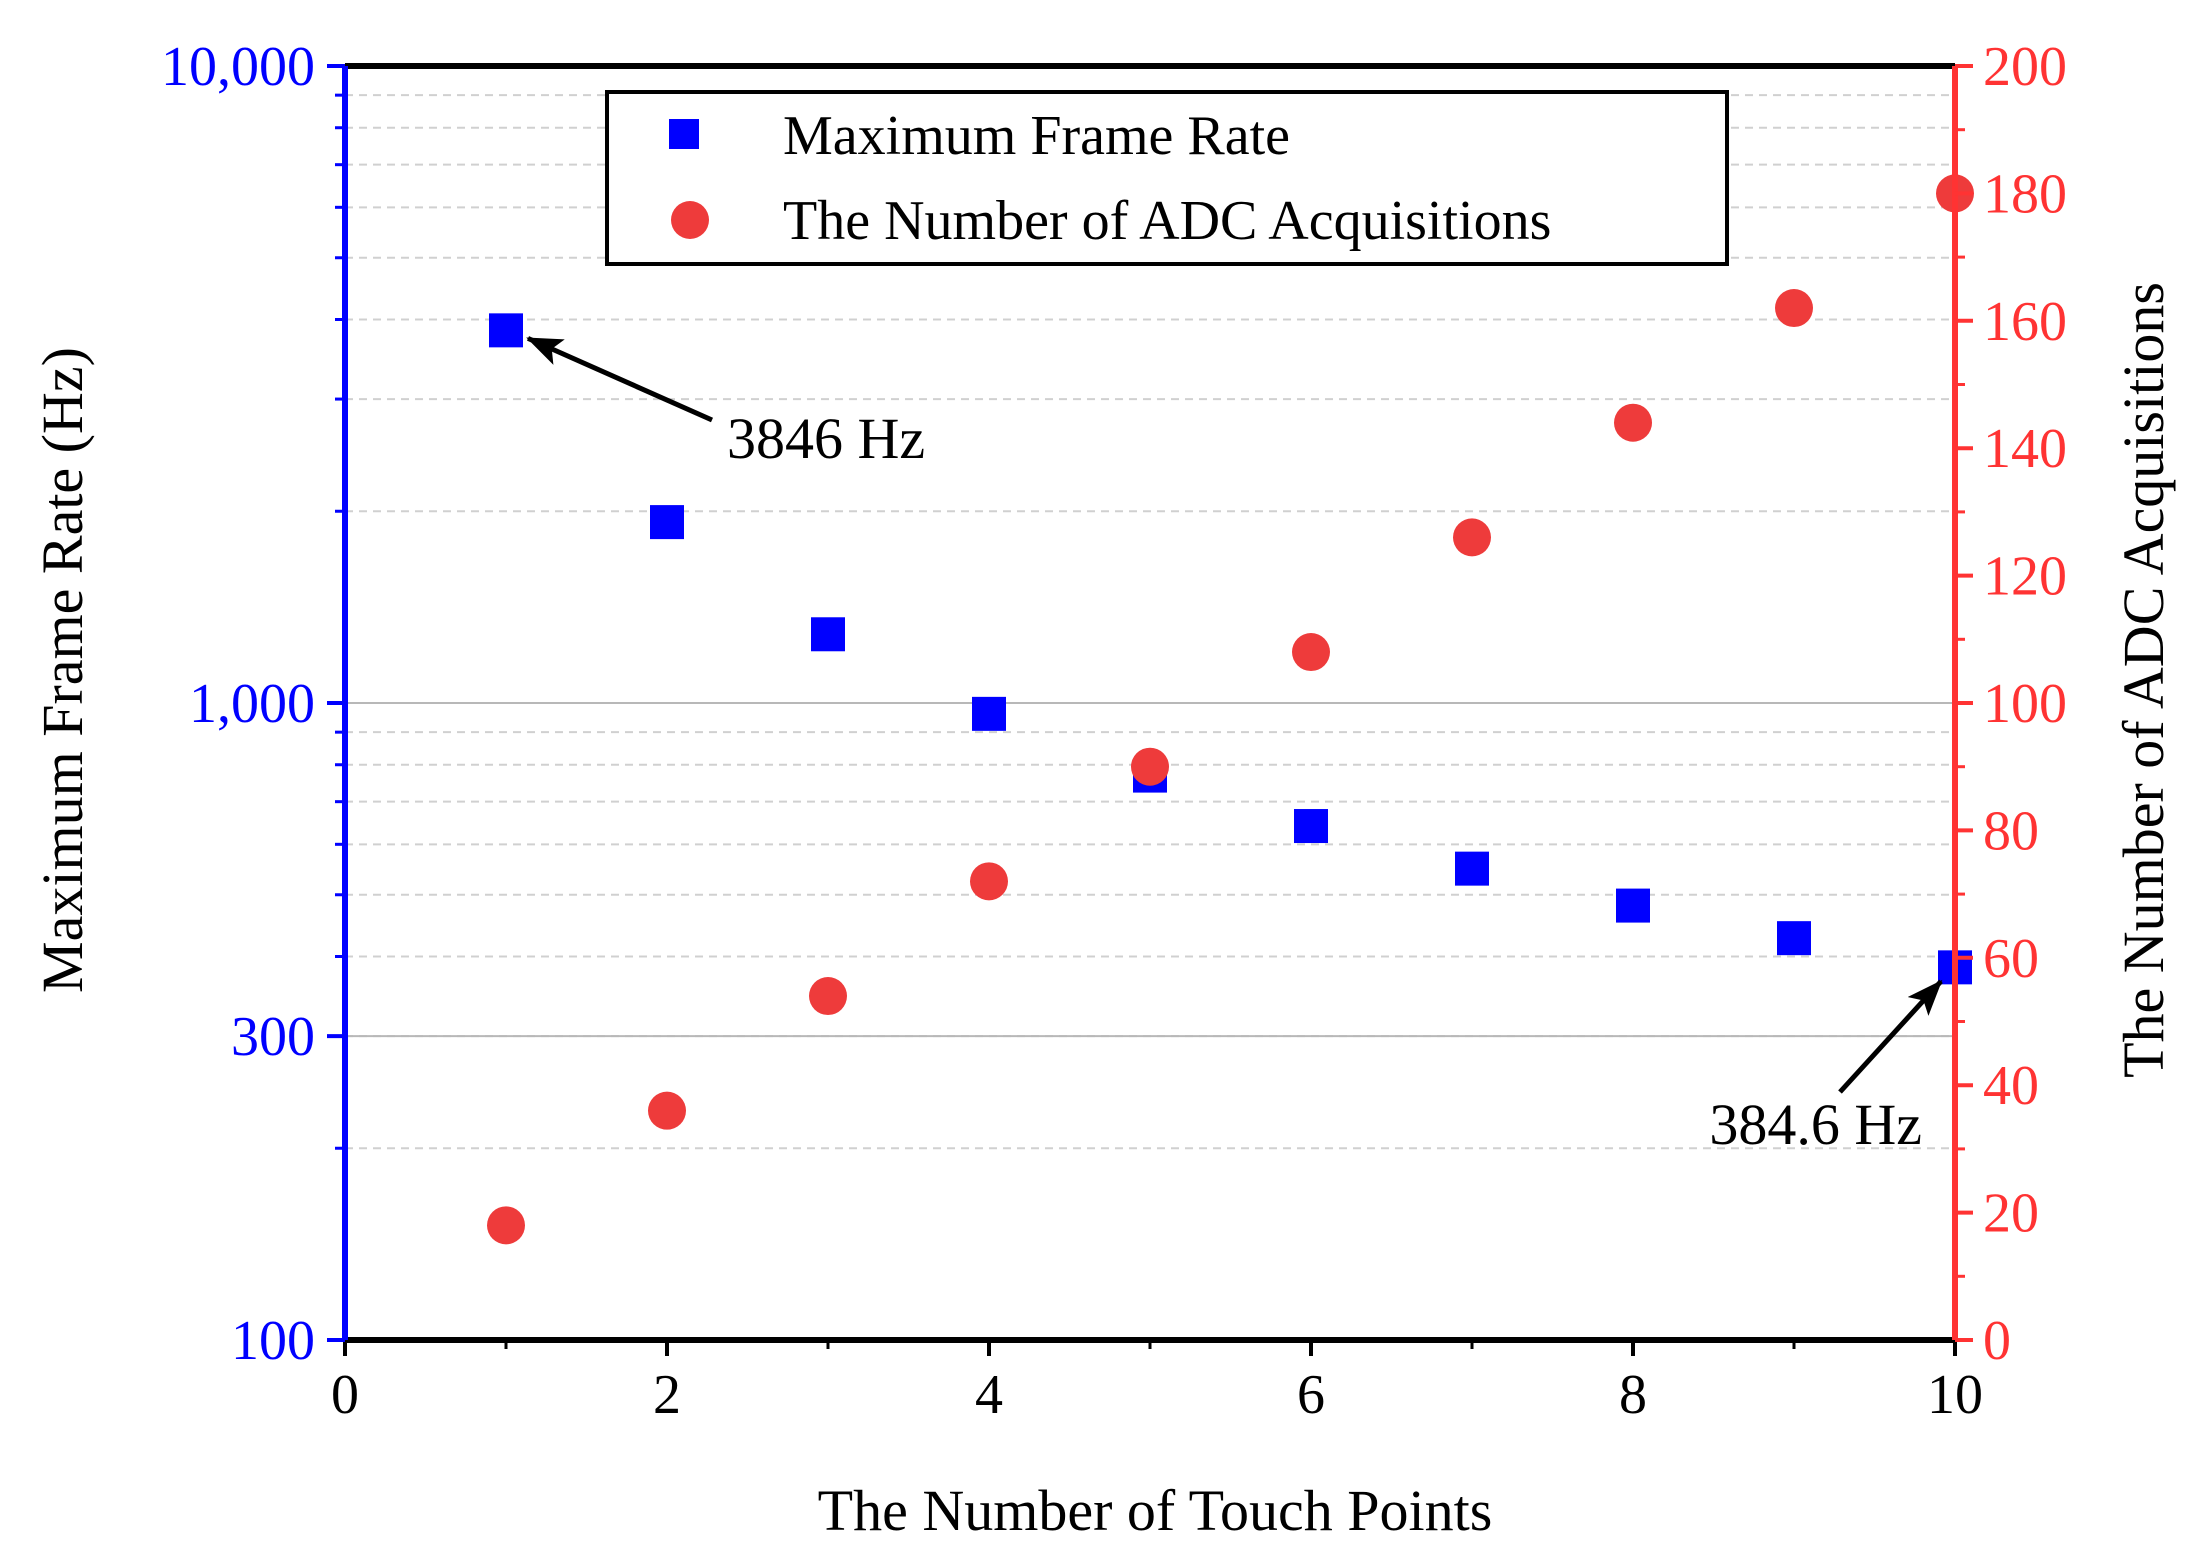  Describe the element at coordinates (2011, 1086) in the screenshot. I see `y-right-tick-label: 40` at that location.